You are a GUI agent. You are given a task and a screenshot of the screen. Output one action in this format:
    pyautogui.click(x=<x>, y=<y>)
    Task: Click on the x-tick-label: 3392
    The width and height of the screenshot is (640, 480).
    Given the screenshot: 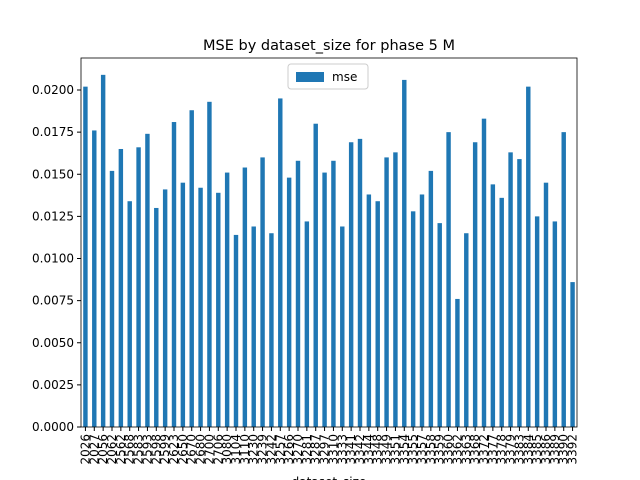 What is the action you would take?
    pyautogui.click(x=573, y=449)
    